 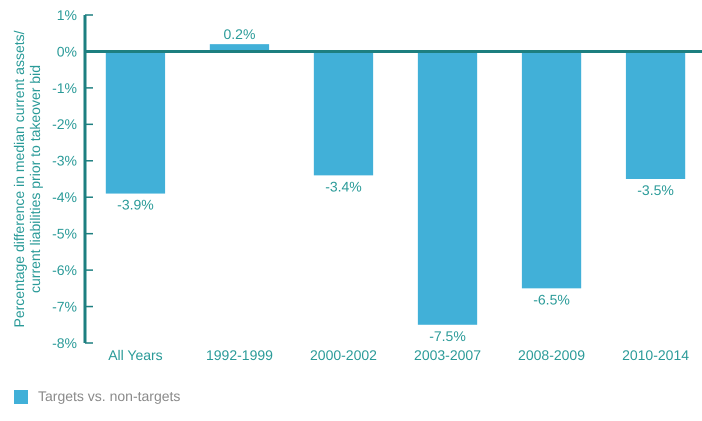 I want to click on data-label: 0.2%, so click(x=240, y=34).